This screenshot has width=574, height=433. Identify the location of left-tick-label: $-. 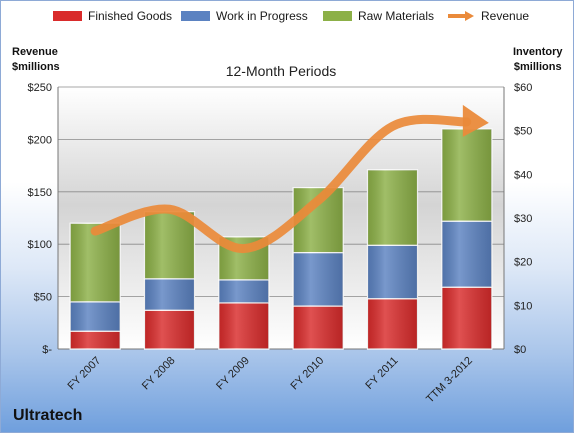
(47, 350).